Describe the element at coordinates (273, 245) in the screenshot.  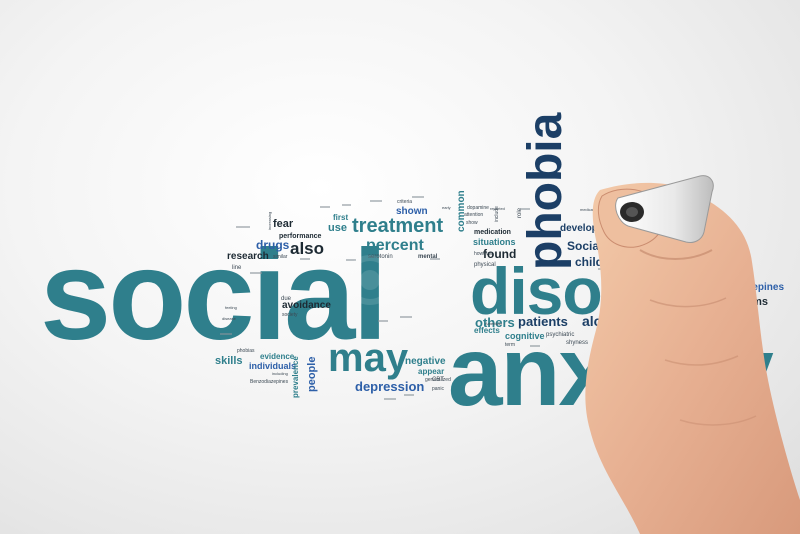
I see `word-drugs: drugs` at that location.